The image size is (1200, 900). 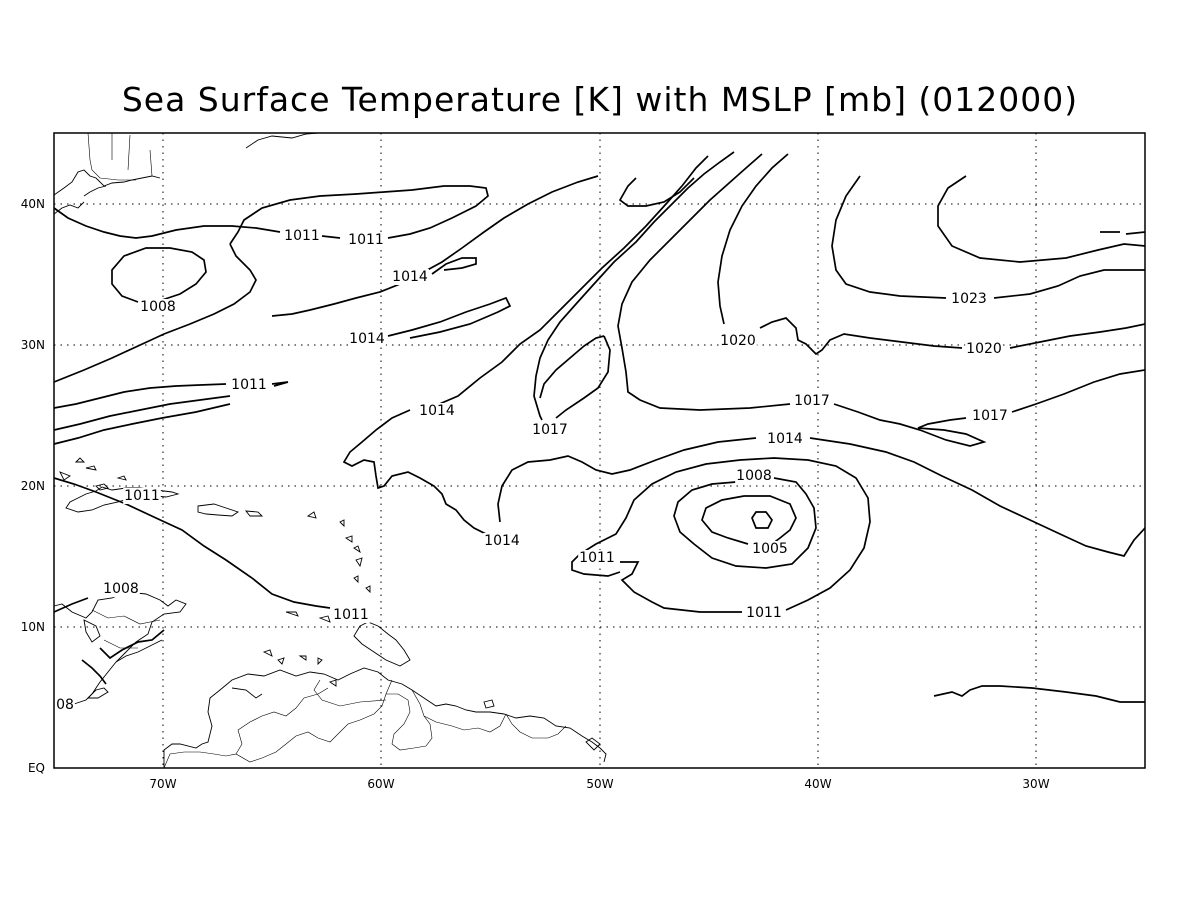 I want to click on x-tick-label: 50W, so click(x=599, y=784).